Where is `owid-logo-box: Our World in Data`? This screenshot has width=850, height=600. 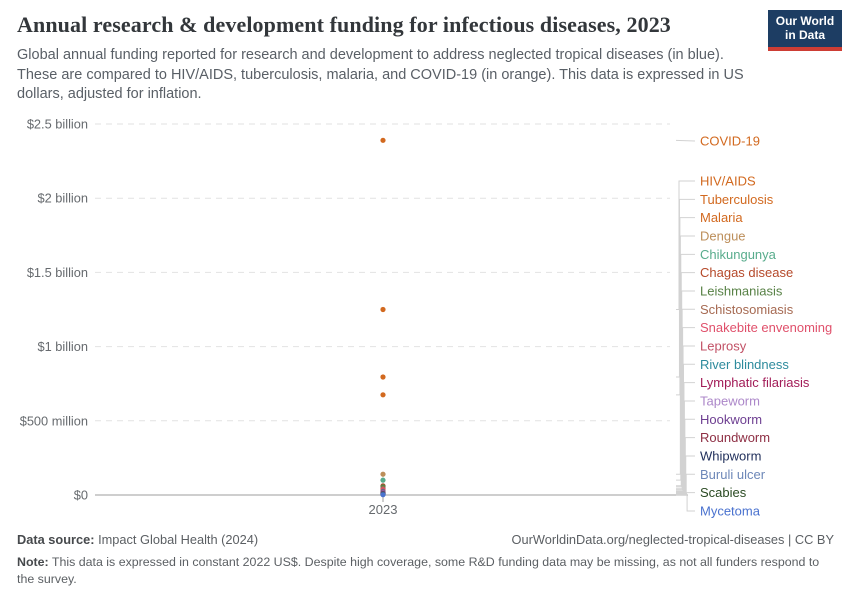
owid-logo-box: Our World in Data is located at coordinates (805, 28).